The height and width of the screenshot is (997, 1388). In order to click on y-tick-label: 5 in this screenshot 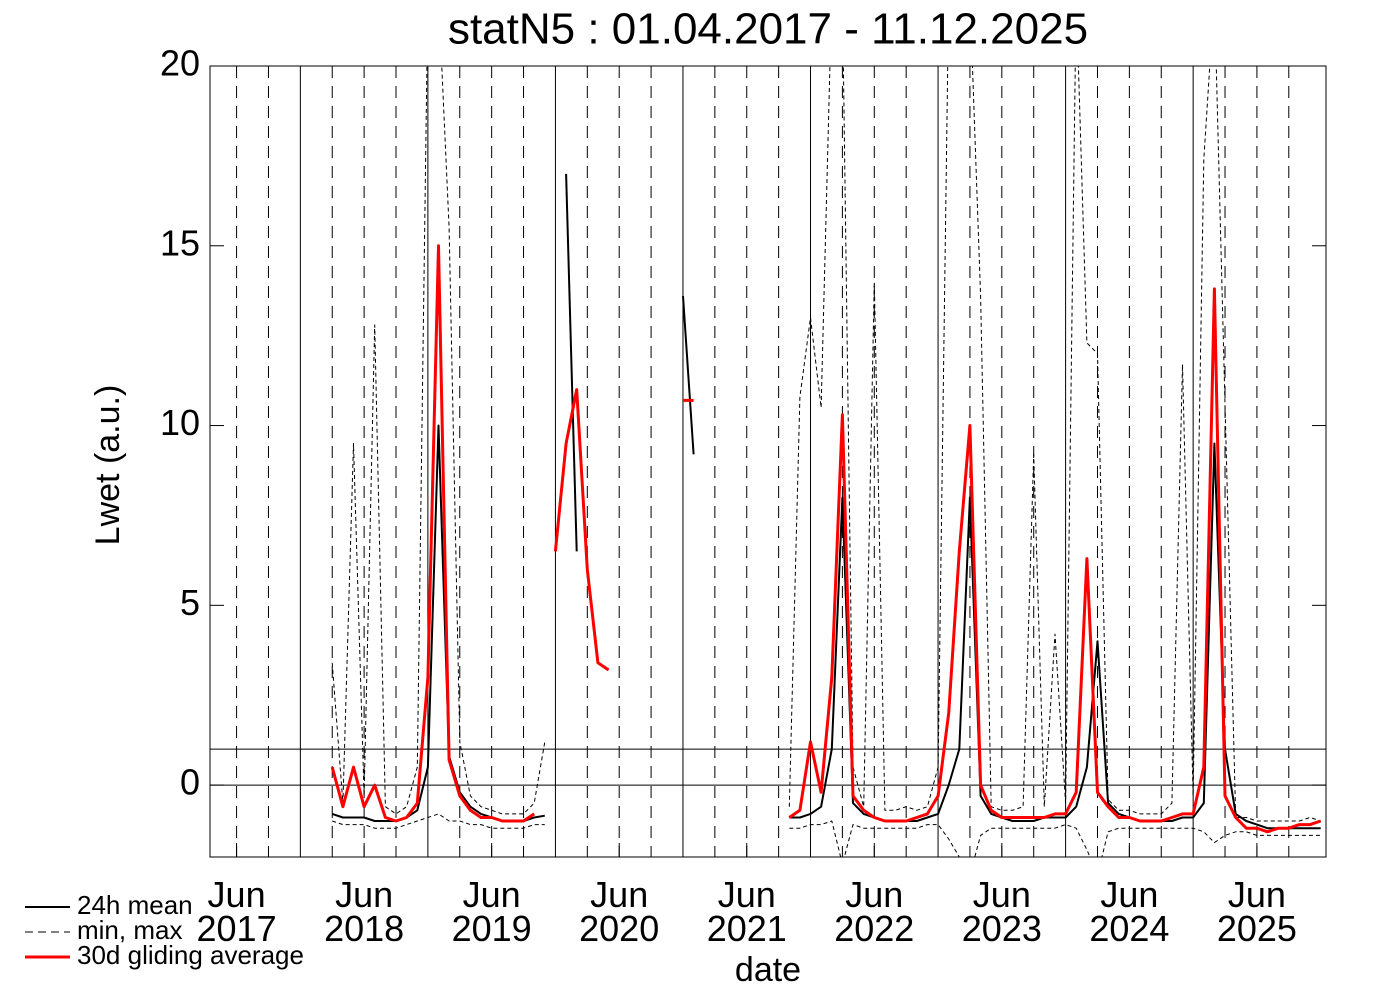, I will do `click(190, 602)`.